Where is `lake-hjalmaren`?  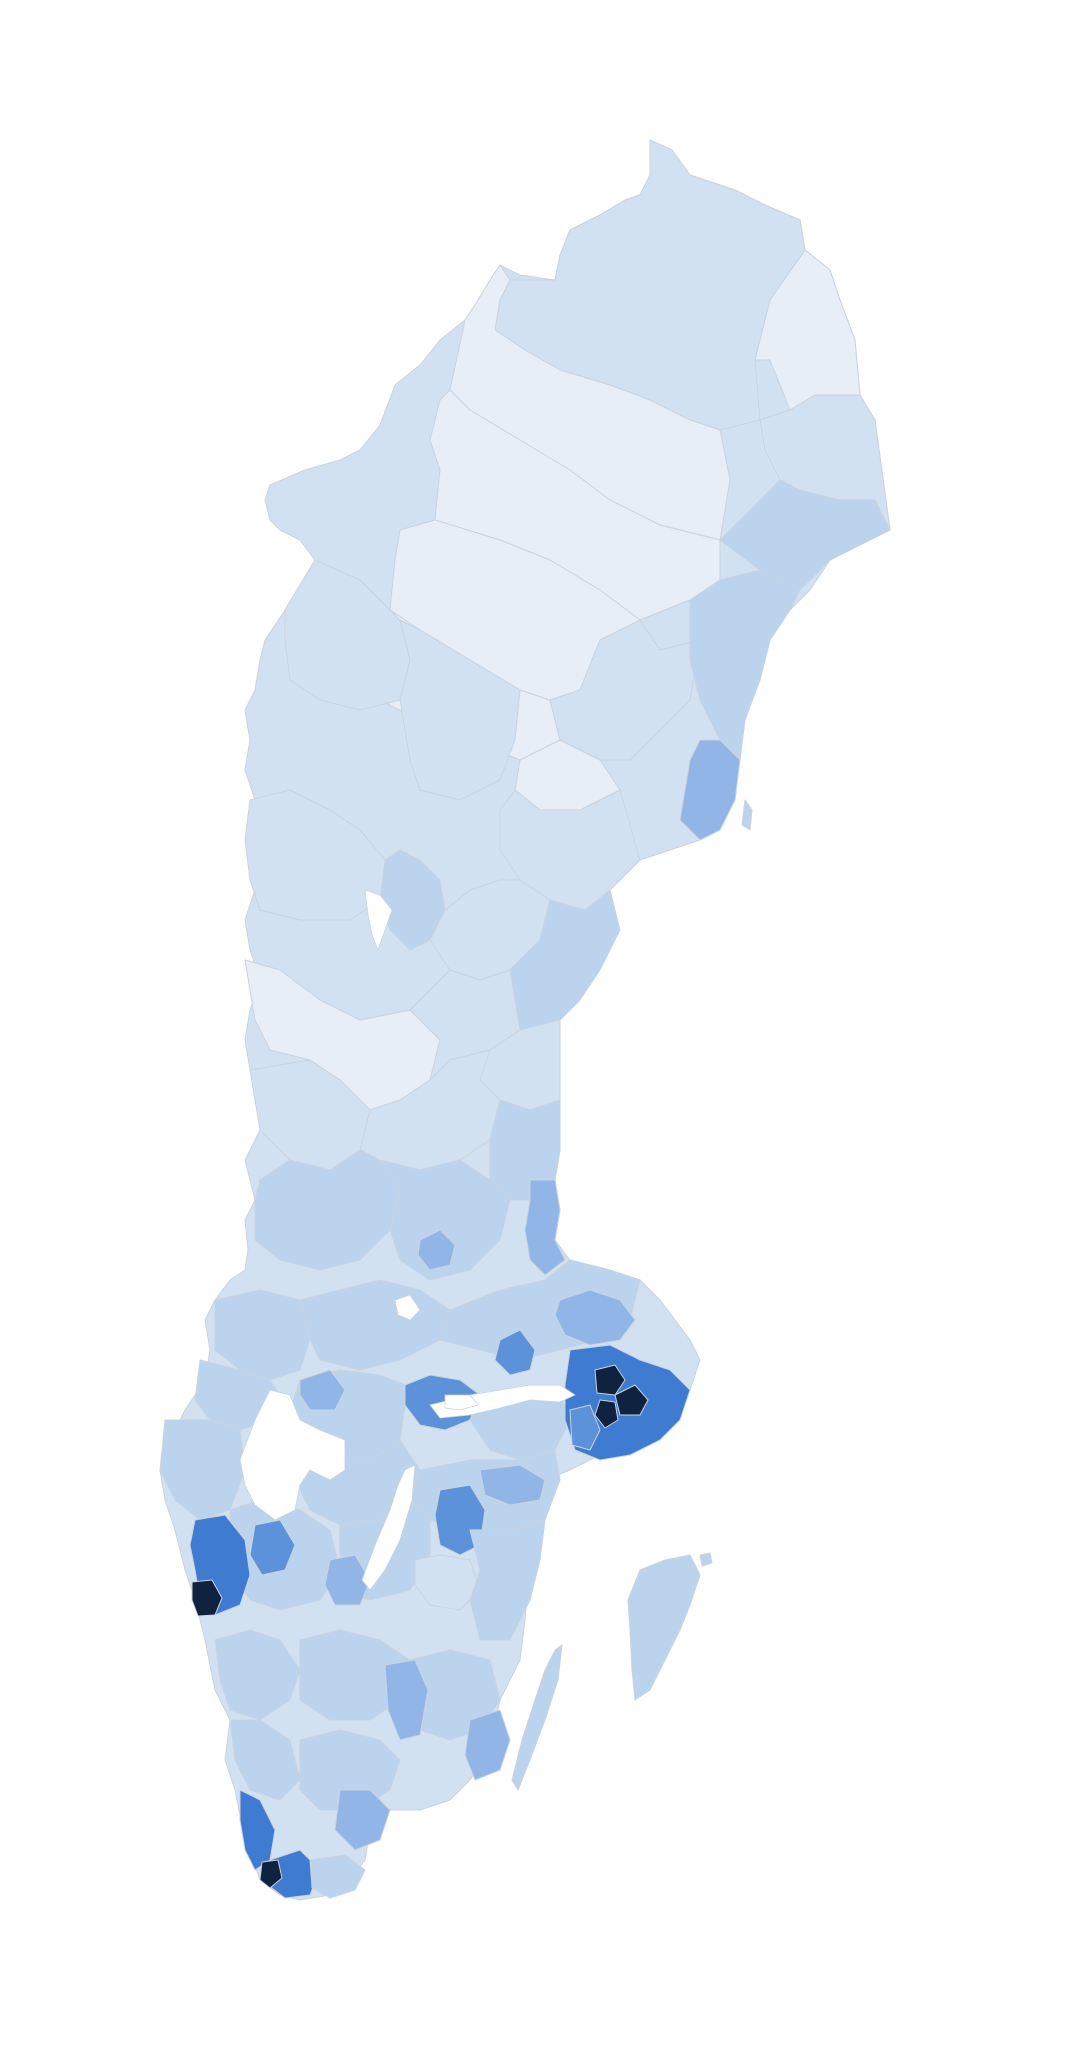 lake-hjalmaren is located at coordinates (461, 1402).